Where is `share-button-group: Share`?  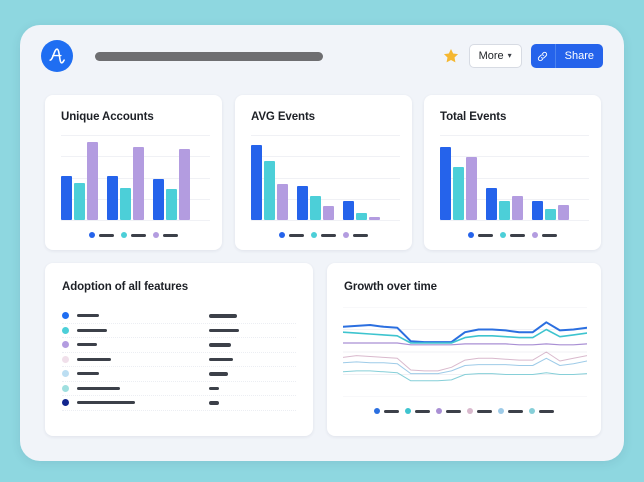 share-button-group: Share is located at coordinates (566, 56).